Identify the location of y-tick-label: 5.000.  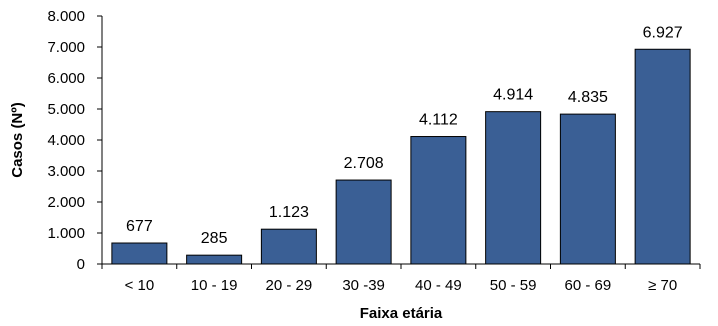
(66, 109).